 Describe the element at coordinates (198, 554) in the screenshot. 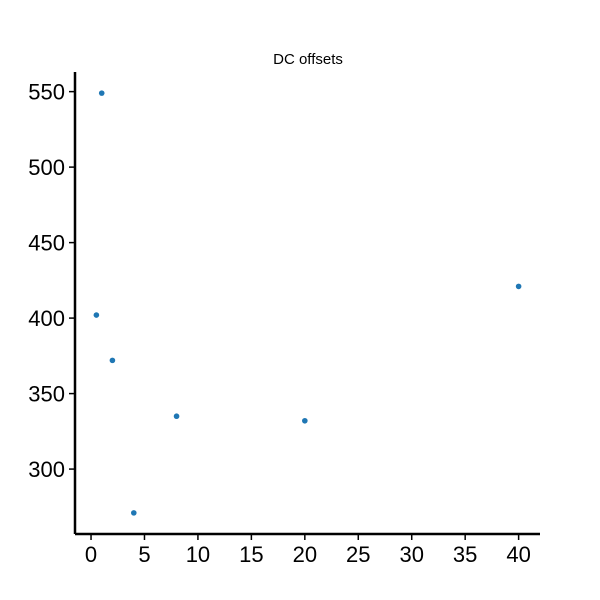

I see `x-tick-label: 10` at that location.